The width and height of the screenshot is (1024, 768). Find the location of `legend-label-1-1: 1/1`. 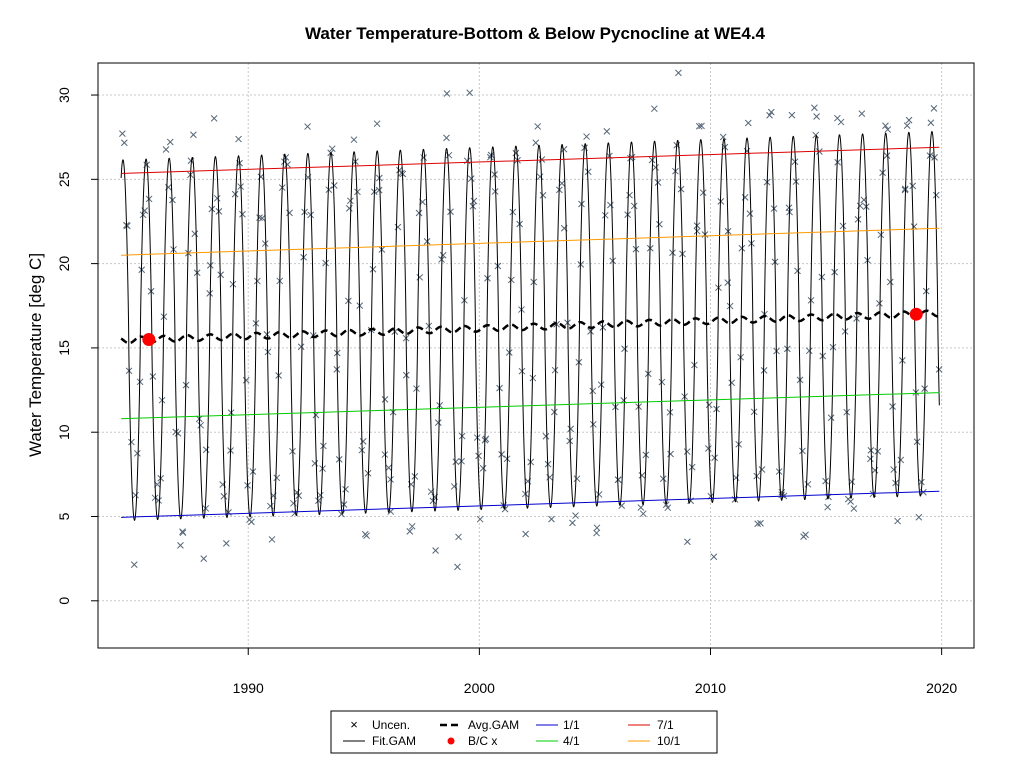

legend-label-1-1: 1/1 is located at coordinates (571, 725).